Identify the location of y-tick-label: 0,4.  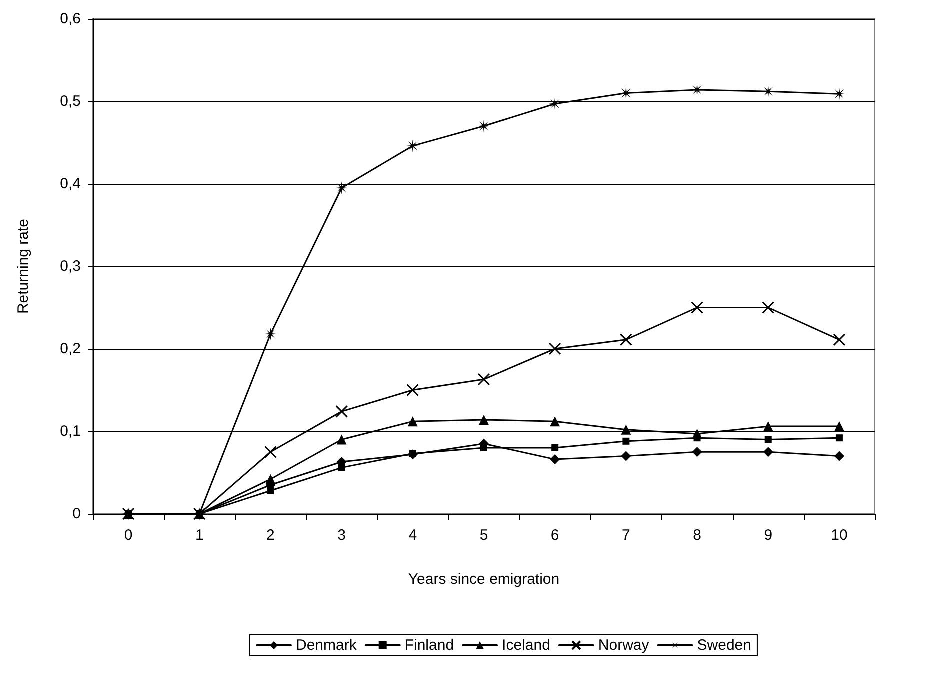
(70, 184).